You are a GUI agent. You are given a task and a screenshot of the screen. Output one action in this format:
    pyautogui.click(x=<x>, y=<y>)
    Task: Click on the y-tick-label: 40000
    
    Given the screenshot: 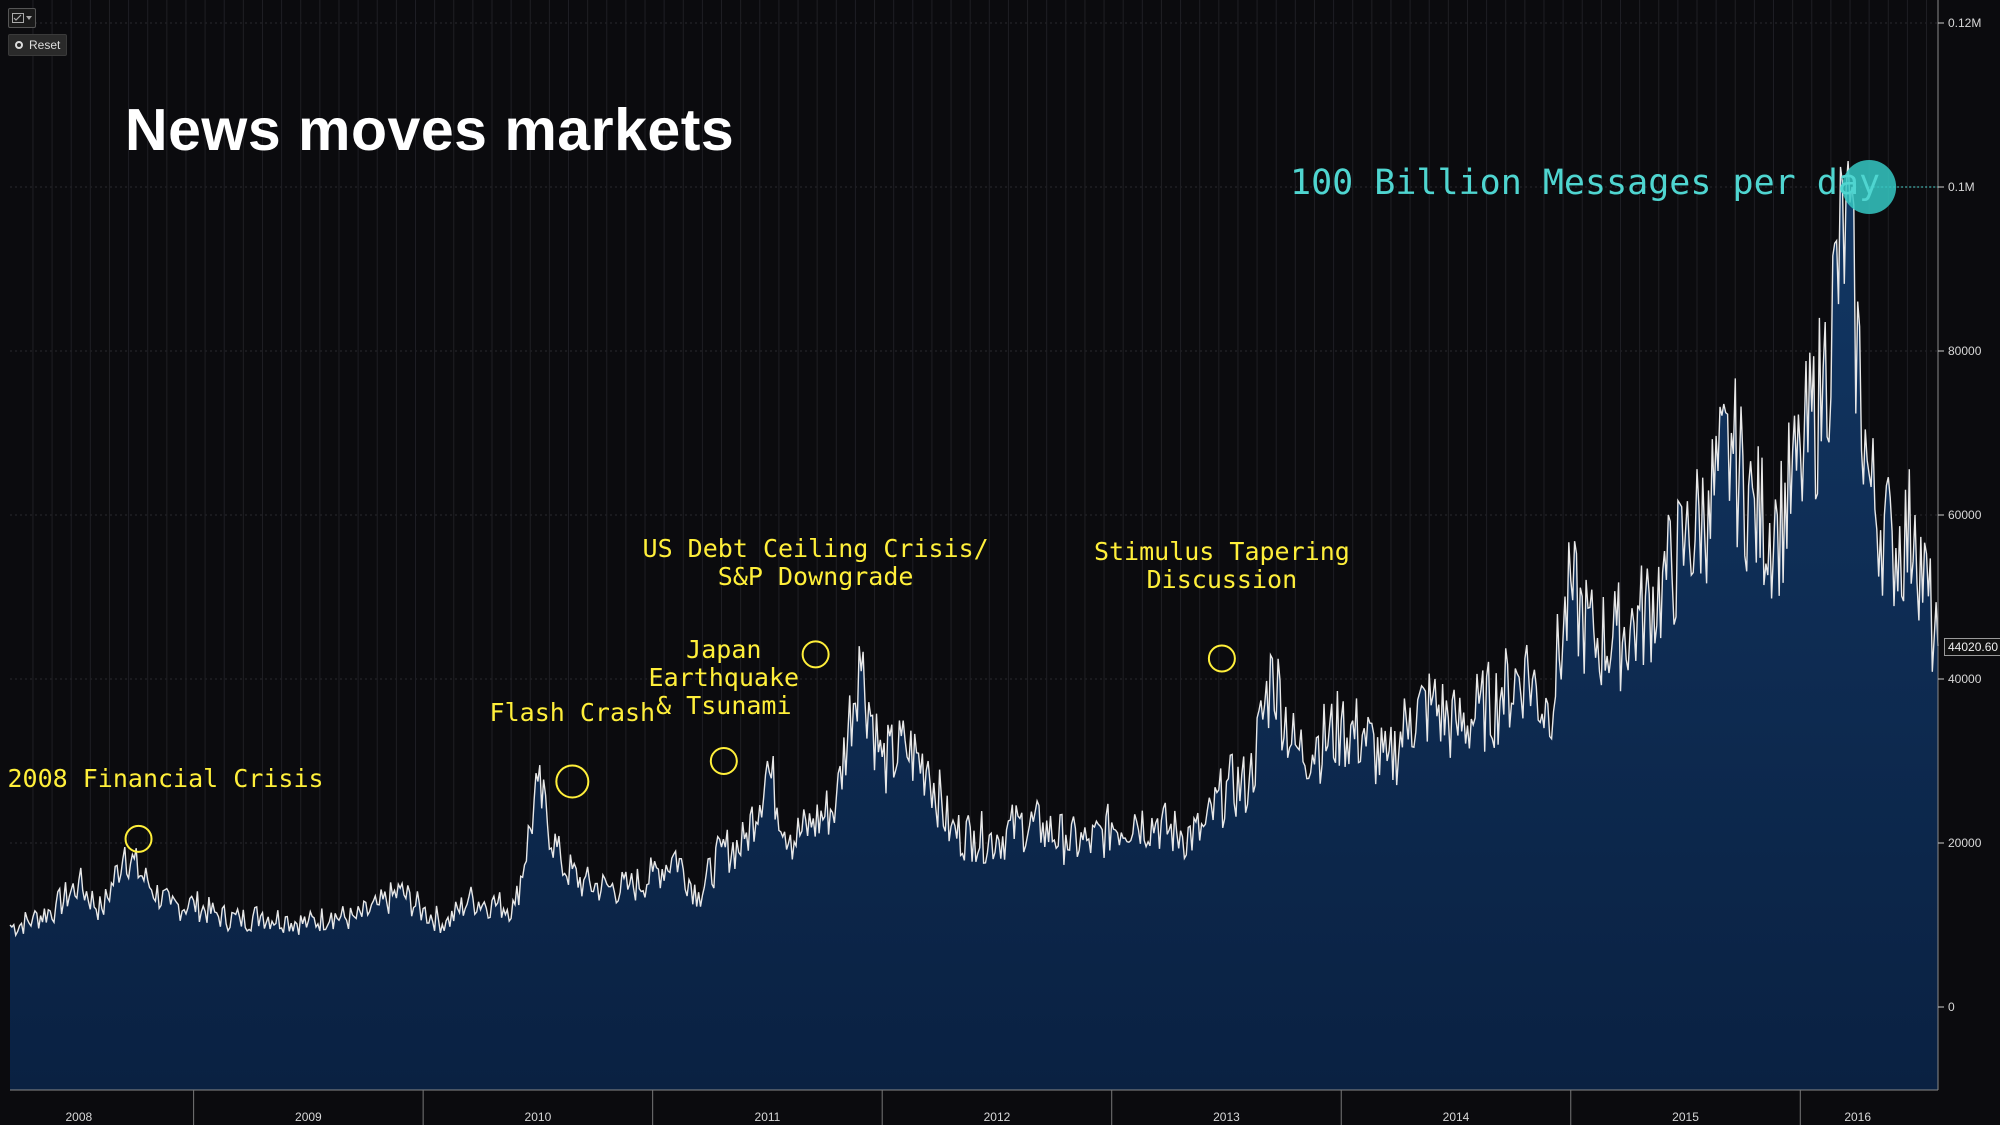 What is the action you would take?
    pyautogui.click(x=1965, y=679)
    